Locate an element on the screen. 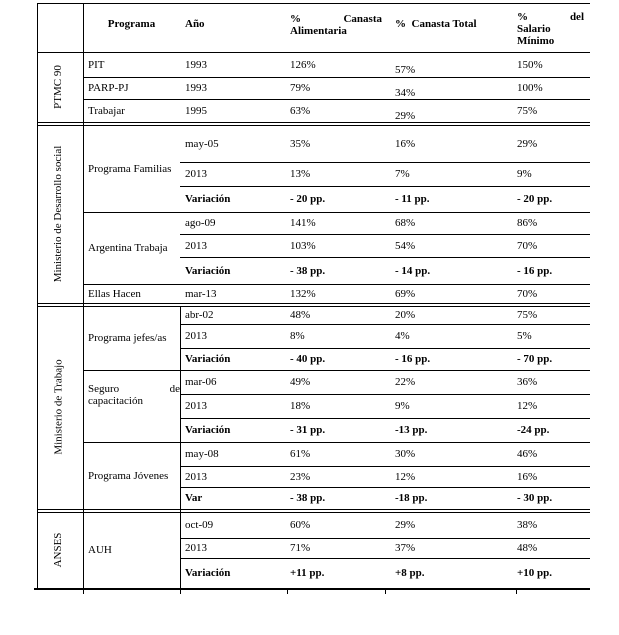 The width and height of the screenshot is (619, 635). program-label-ellas-hacen: Ellas Hacen is located at coordinates (114, 293).